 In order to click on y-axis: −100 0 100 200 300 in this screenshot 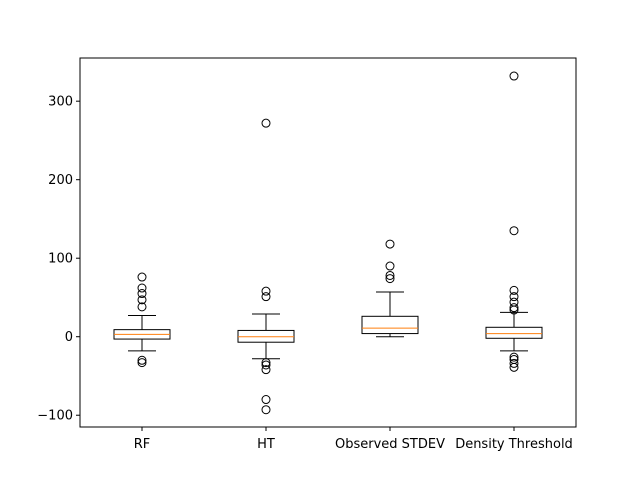, I will do `click(58, 259)`.